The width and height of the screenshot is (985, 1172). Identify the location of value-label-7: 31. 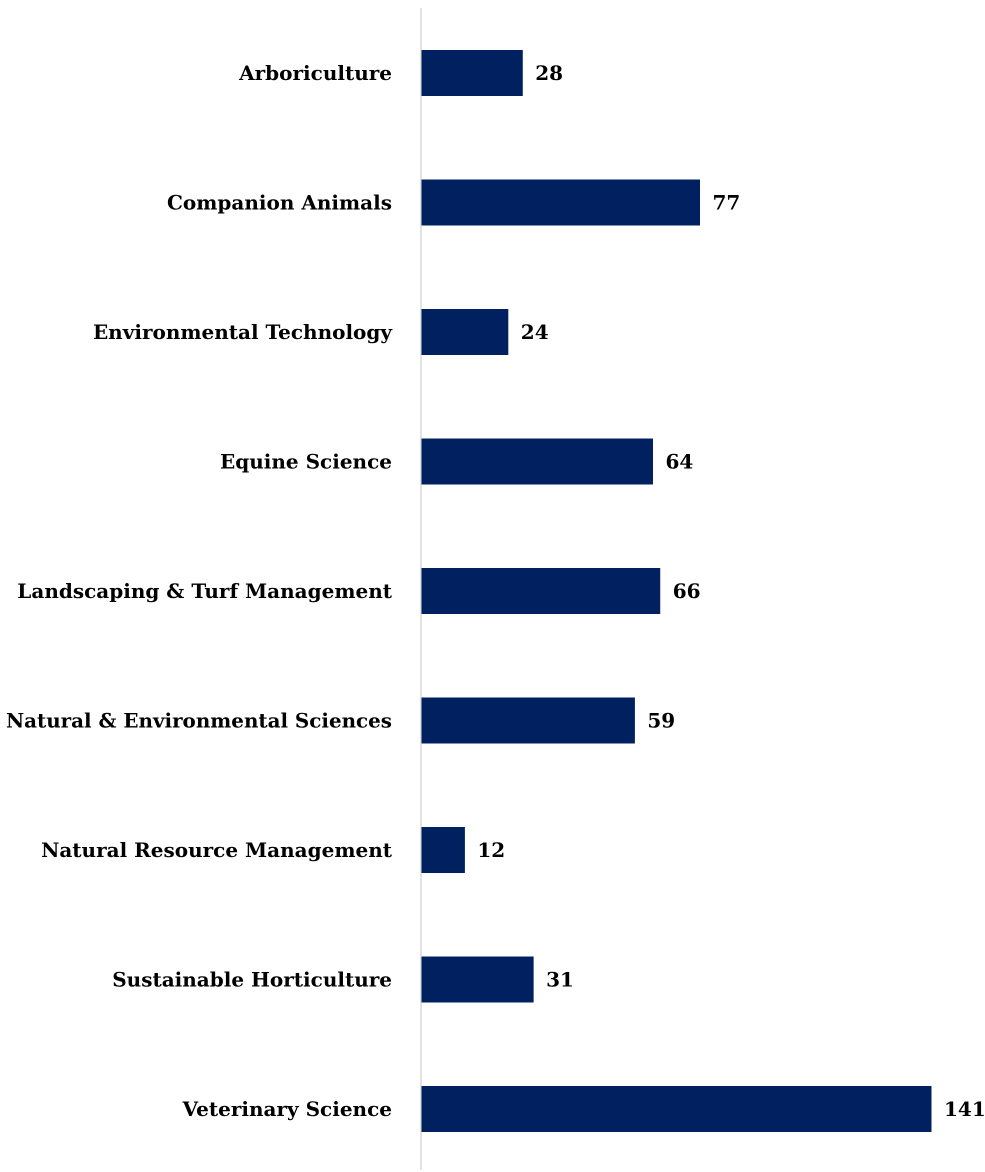
(560, 980).